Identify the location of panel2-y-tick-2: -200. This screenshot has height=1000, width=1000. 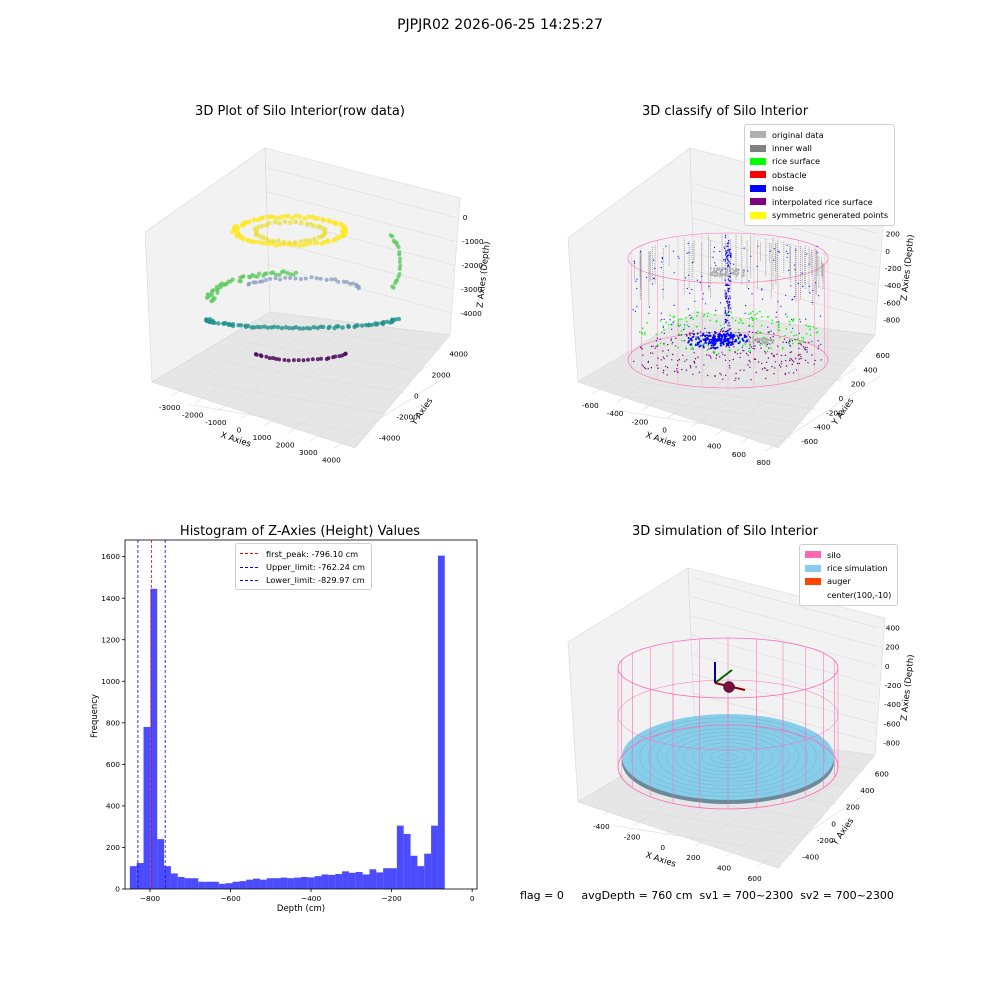
(834, 412).